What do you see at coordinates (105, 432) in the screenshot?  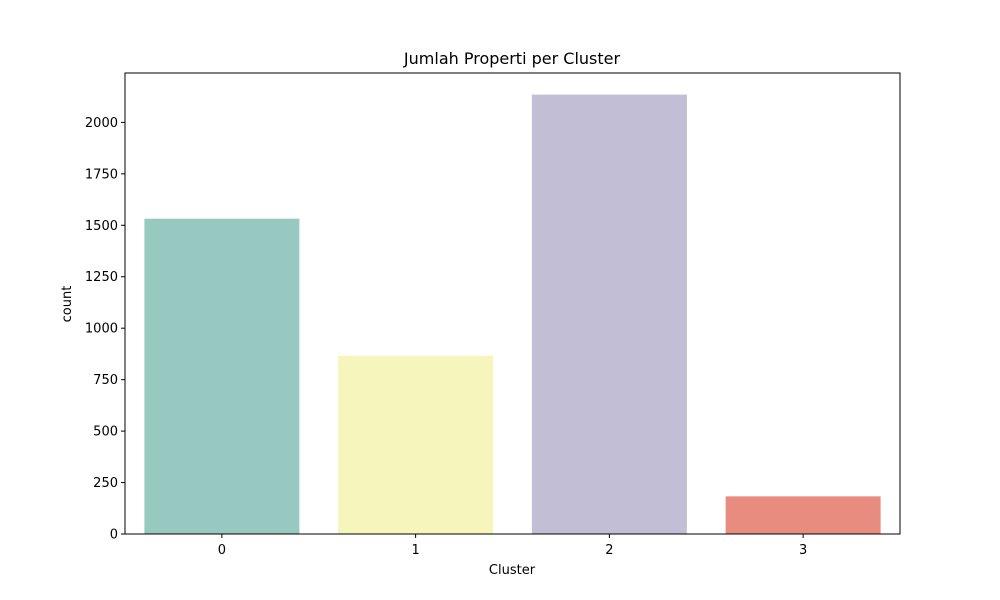 I see `y-tick-label: 500` at bounding box center [105, 432].